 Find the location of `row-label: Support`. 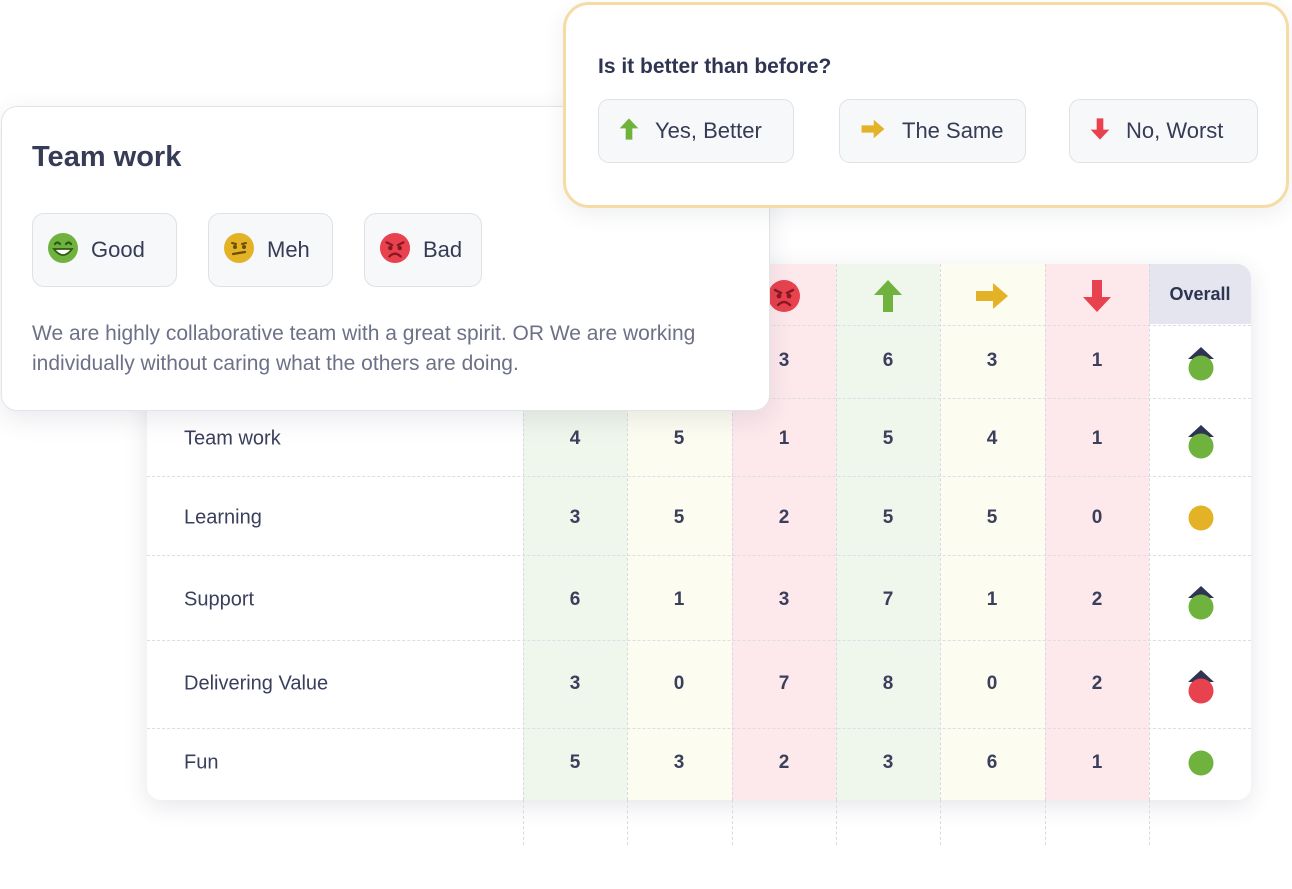

row-label: Support is located at coordinates (219, 599).